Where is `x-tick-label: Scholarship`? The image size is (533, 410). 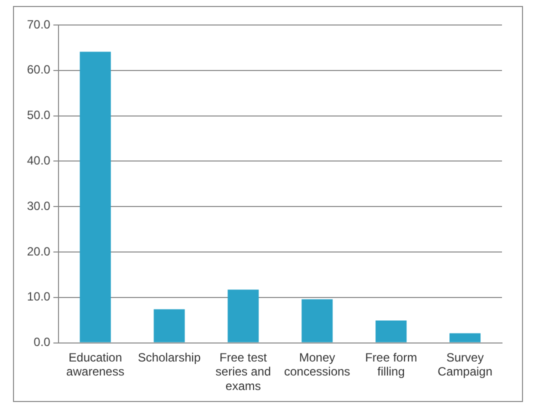
x-tick-label: Scholarship is located at coordinates (169, 357).